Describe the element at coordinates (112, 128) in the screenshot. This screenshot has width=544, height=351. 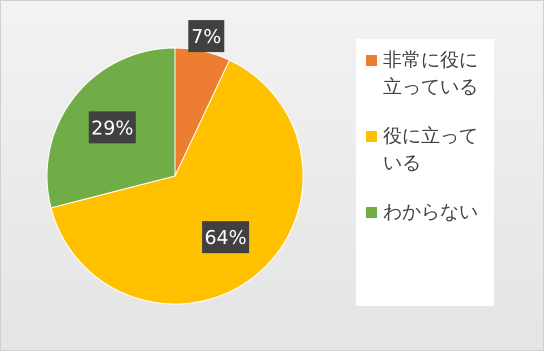
I see `data-label: 29%` at that location.